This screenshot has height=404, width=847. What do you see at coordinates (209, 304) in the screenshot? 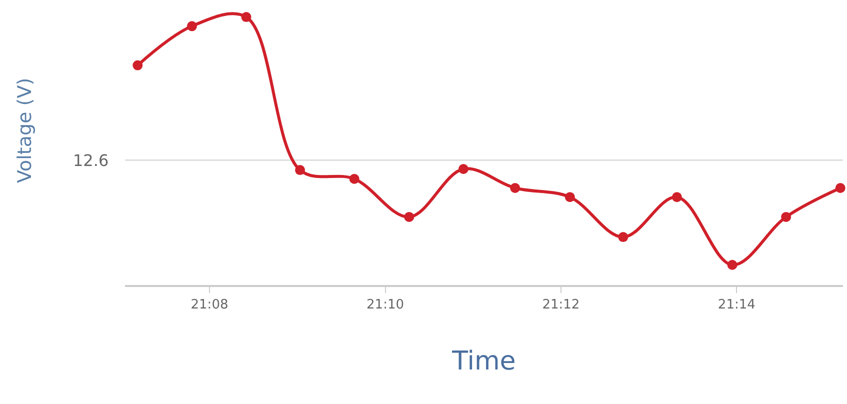
I see `x-tick-label: 21:08` at bounding box center [209, 304].